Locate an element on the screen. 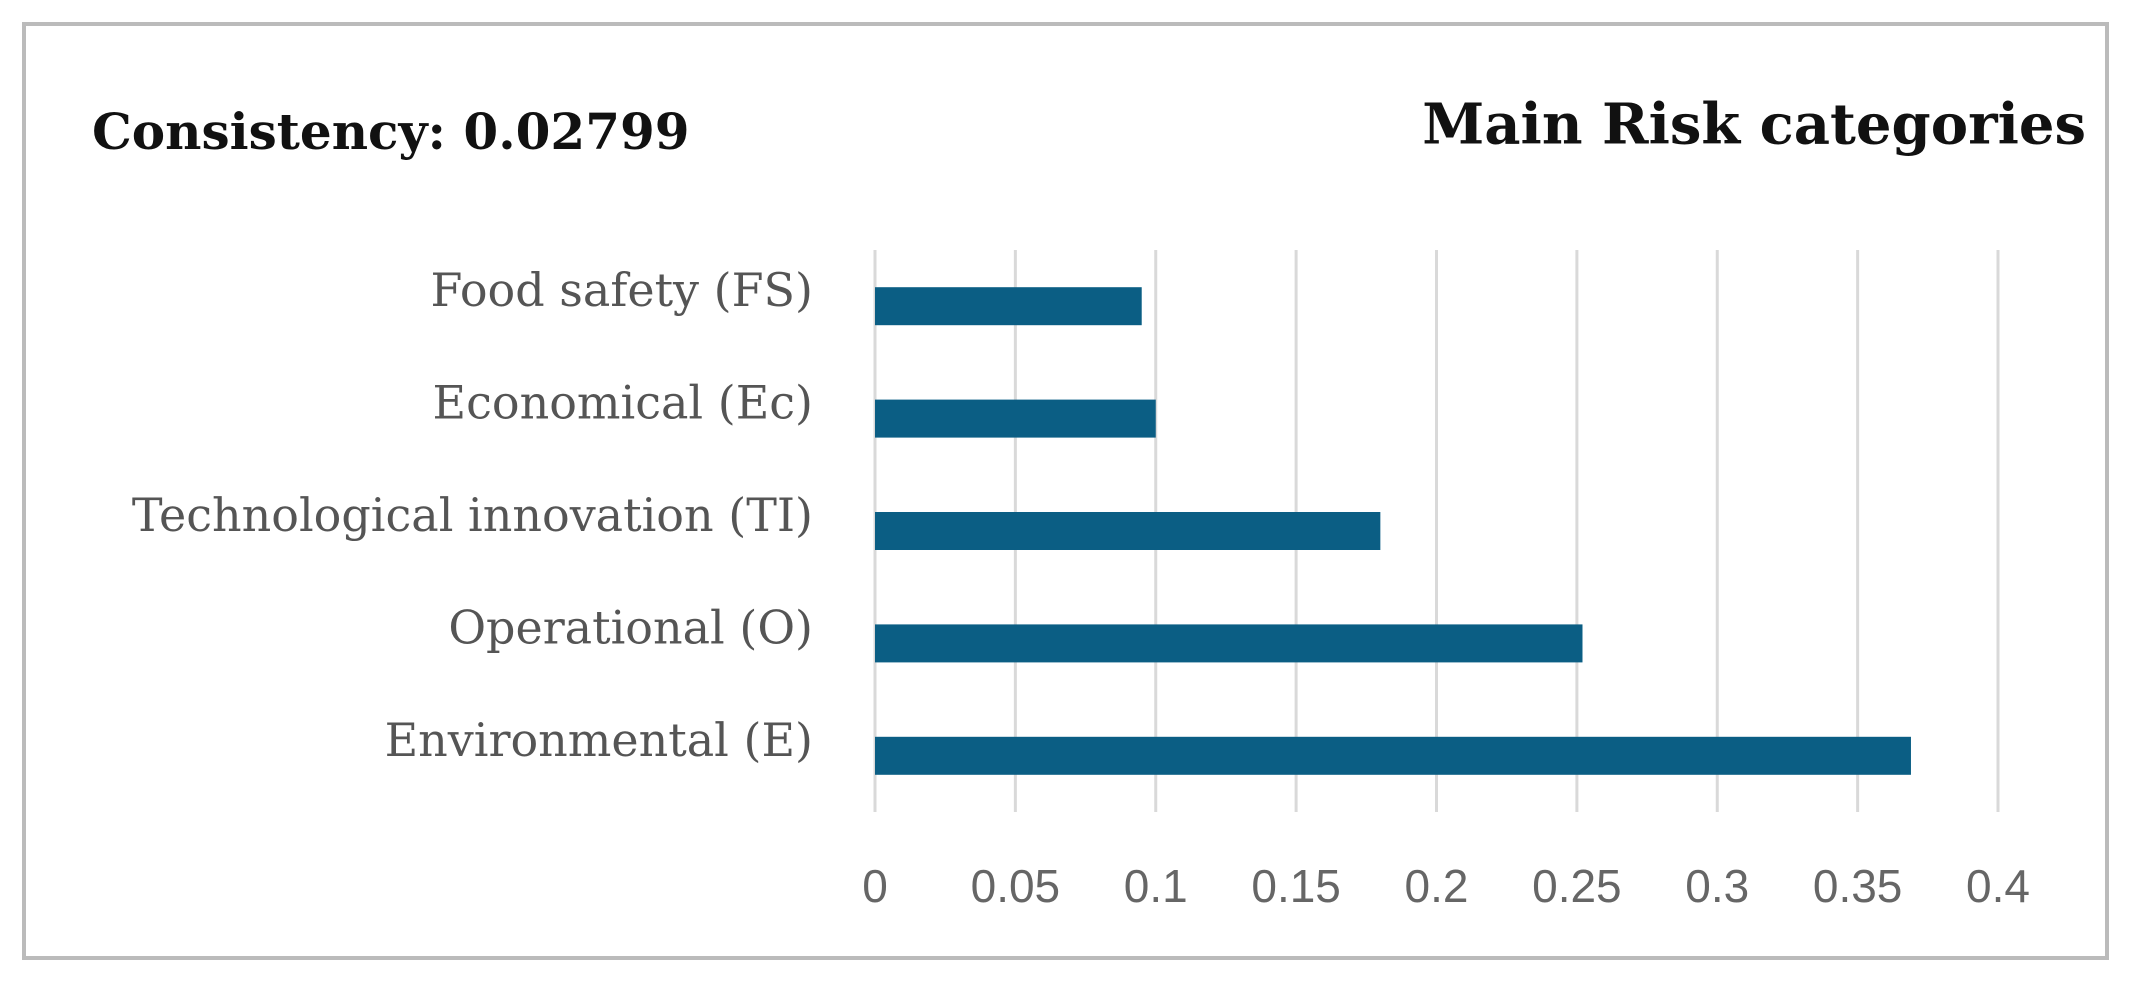 This screenshot has width=2131, height=988. chart-title: Main Risk categories is located at coordinates (1754, 125).